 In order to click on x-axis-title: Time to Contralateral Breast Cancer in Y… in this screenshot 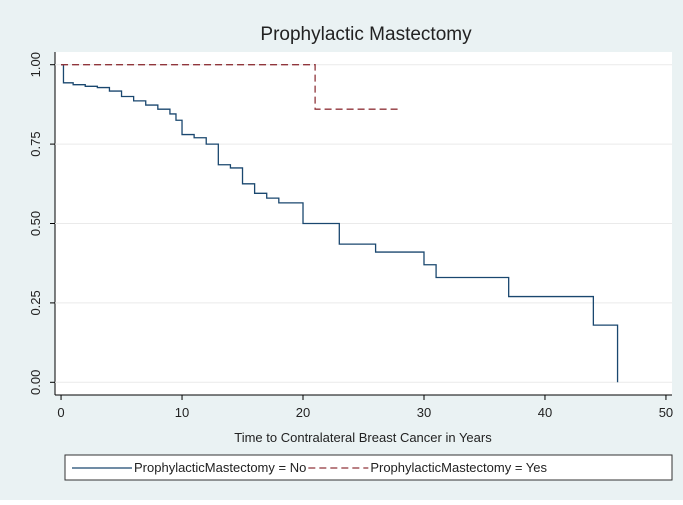, I will do `click(363, 437)`.